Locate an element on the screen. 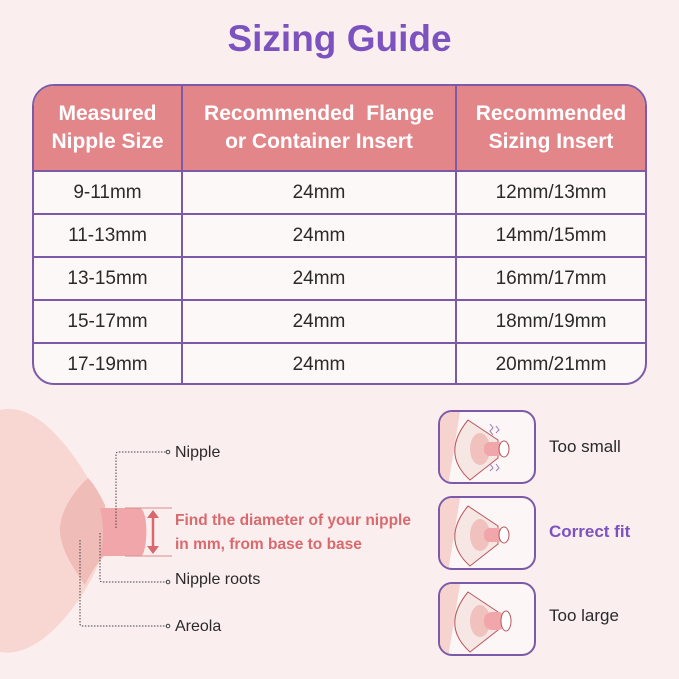  table-row: 9-11mm 24mm 12mm/13mm is located at coordinates (339, 193).